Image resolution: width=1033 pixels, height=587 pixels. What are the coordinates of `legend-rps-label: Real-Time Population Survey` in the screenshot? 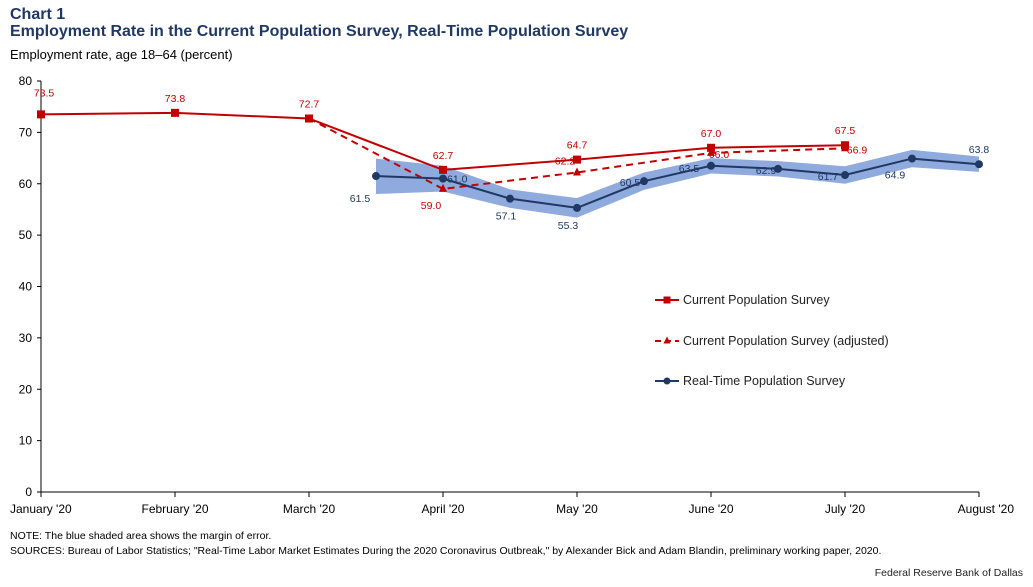 It's located at (764, 381).